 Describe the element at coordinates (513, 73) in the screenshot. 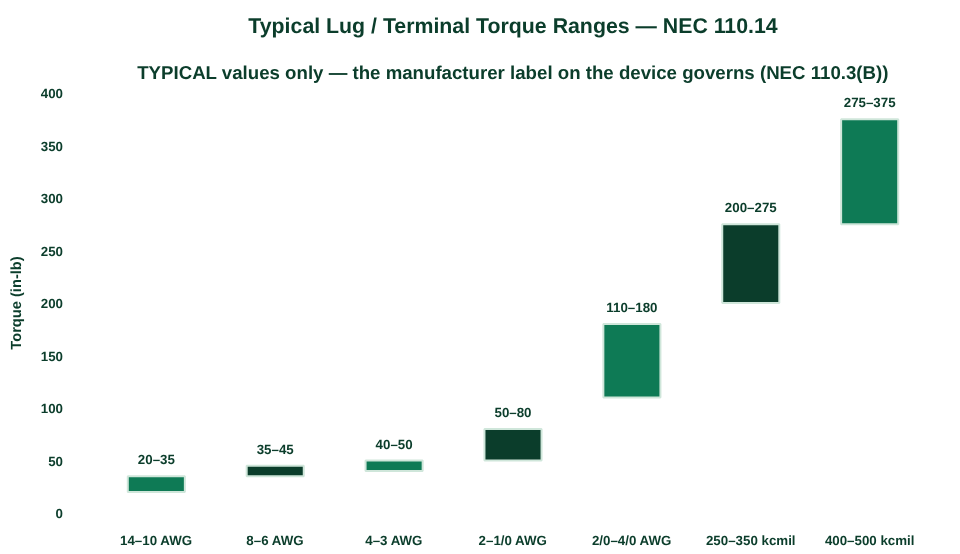

I see `chart-subtitle: TYPICAL values only — the manufacturer label on the device governs (NEC 110.3(B))` at that location.